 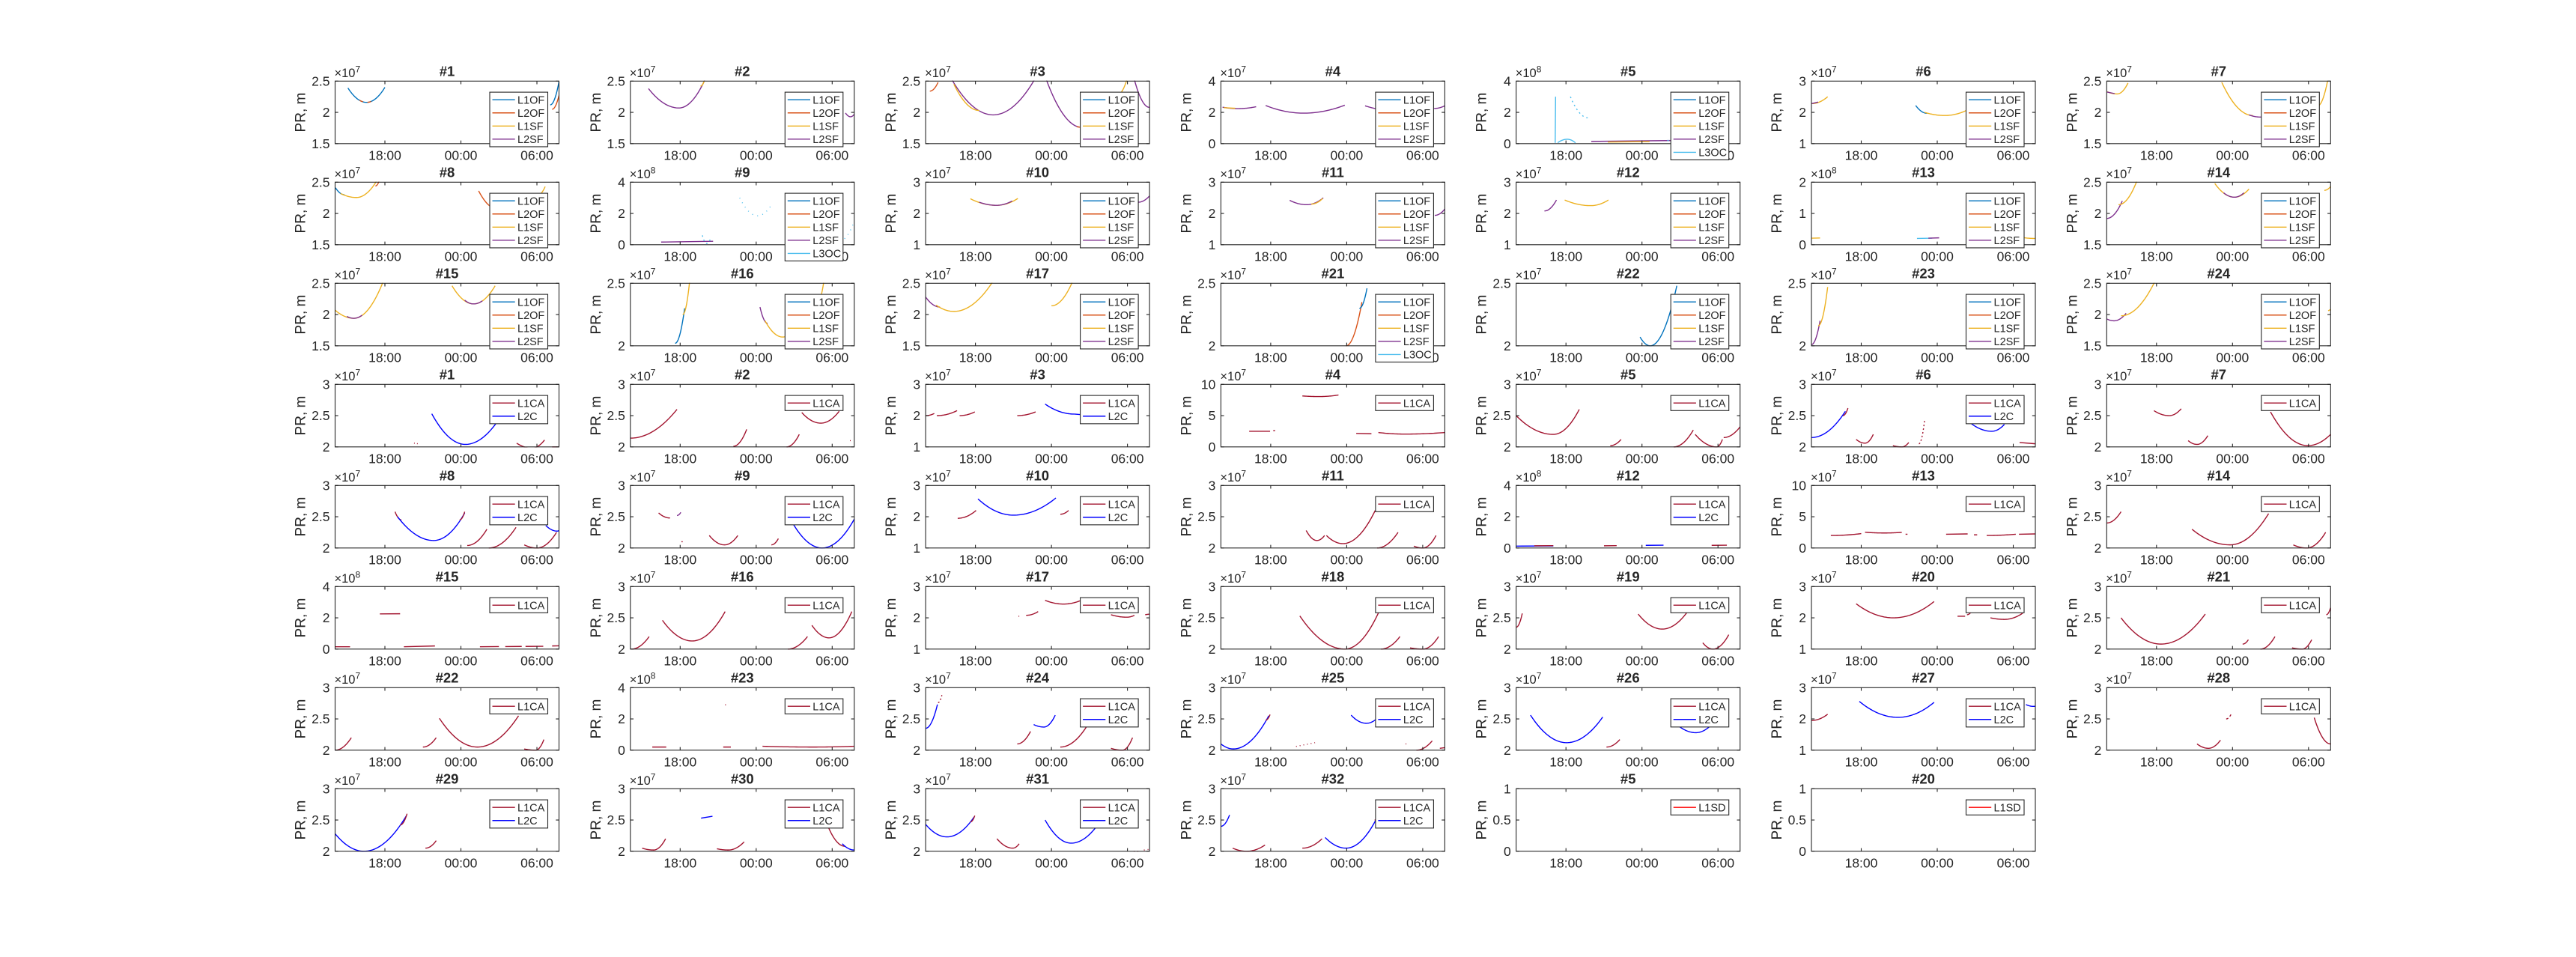 What do you see at coordinates (1529, 476) in the screenshot?
I see `svg-text: ×10⁸` at bounding box center [1529, 476].